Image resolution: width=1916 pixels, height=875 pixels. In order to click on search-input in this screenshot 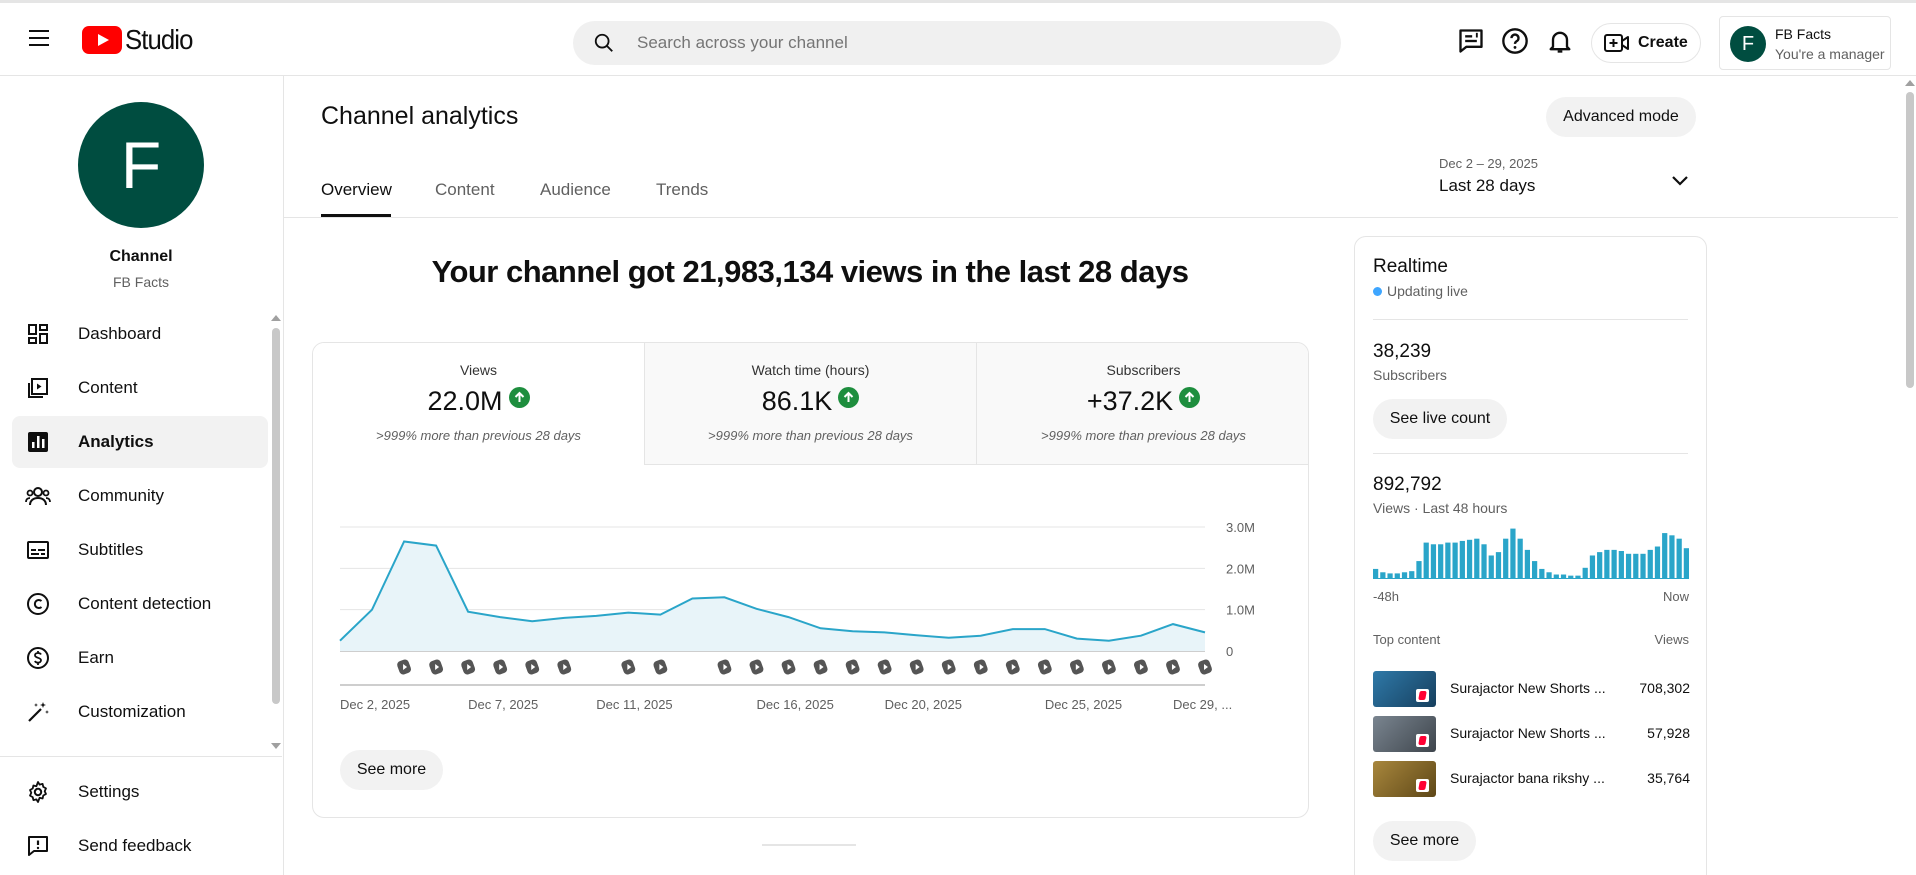, I will do `click(977, 43)`.